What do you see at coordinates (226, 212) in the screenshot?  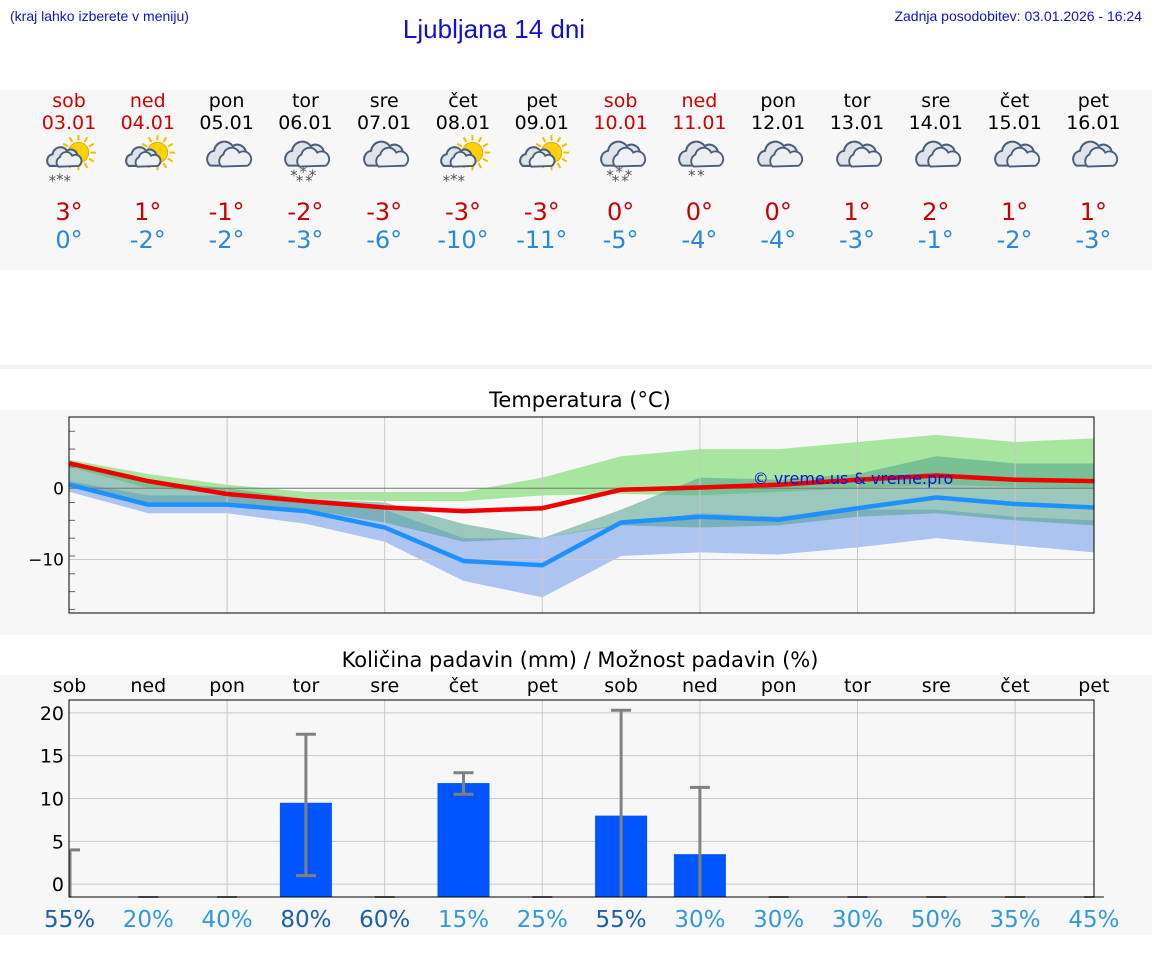 I see `max-temperature: -1°` at bounding box center [226, 212].